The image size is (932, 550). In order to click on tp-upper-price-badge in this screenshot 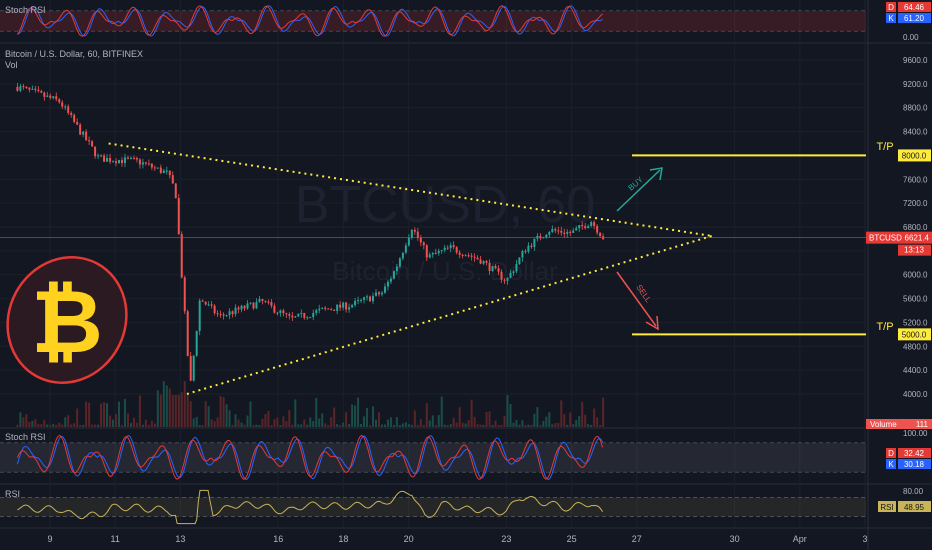, I will do `click(914, 155)`.